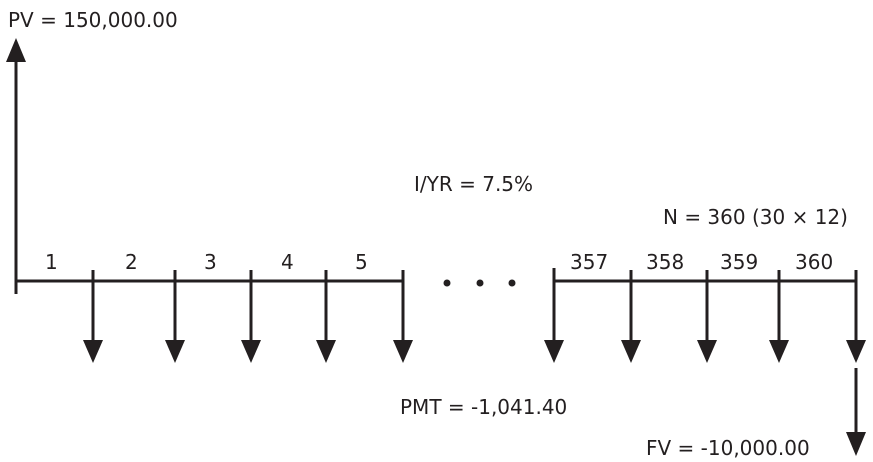  I want to click on period-label-358: 358, so click(665, 262).